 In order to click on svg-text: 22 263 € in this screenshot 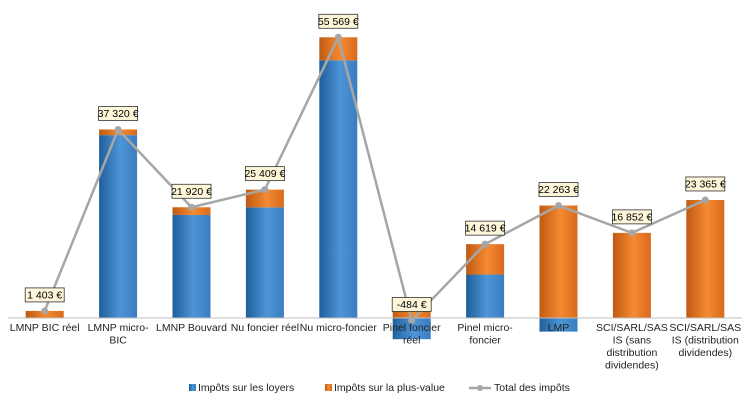, I will do `click(558, 190)`.